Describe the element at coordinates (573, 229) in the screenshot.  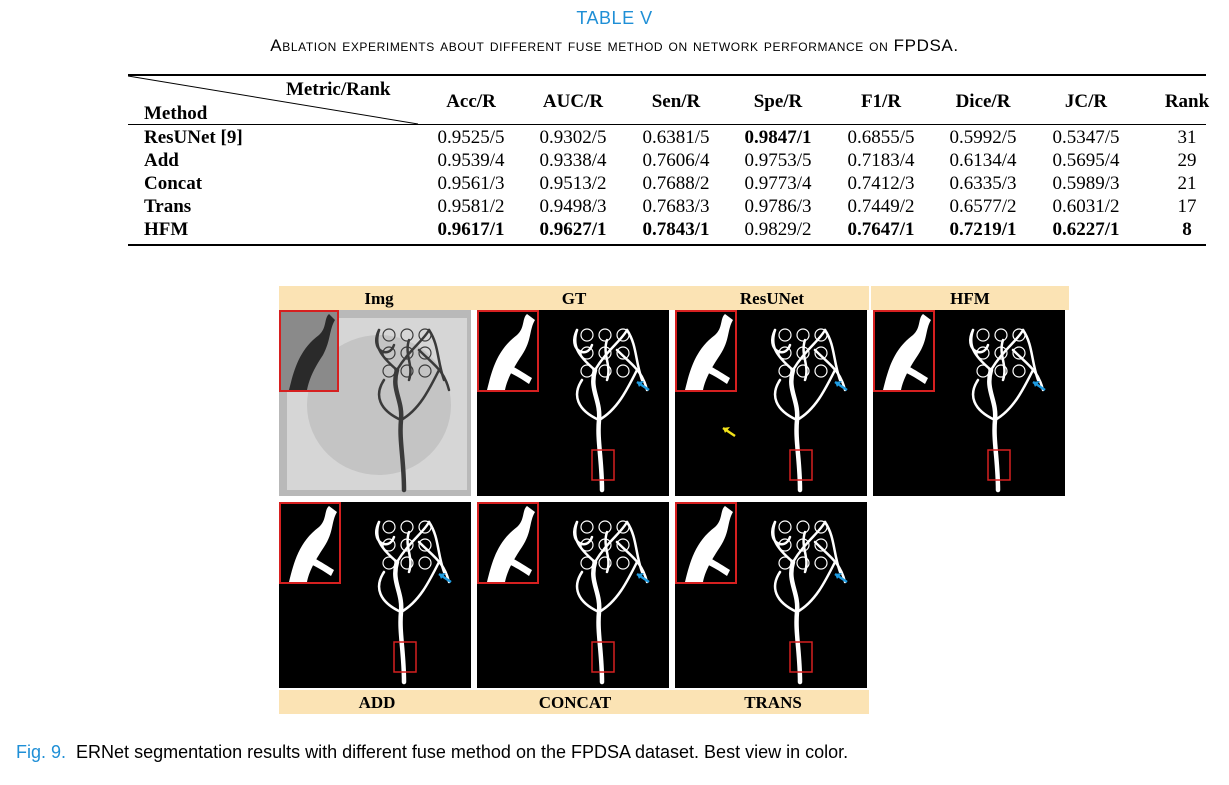
I see `table-cell: 0.9627/1` at that location.